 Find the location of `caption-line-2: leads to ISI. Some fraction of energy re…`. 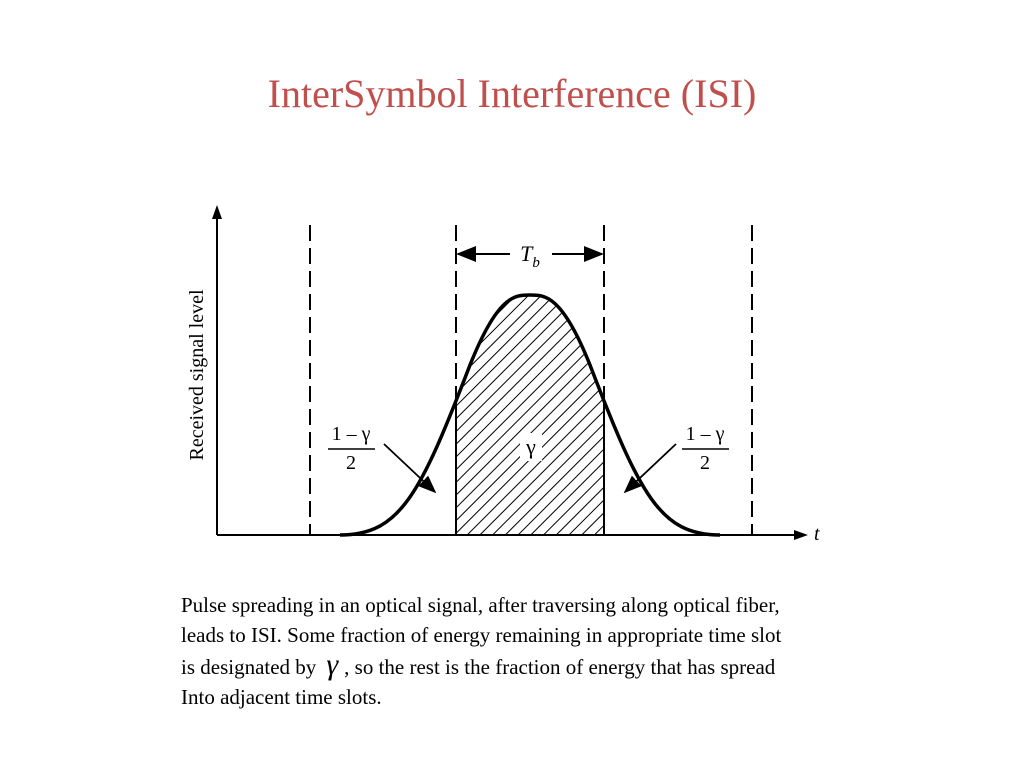

caption-line-2: leads to ISI. Some fraction of energy re… is located at coordinates (481, 635).